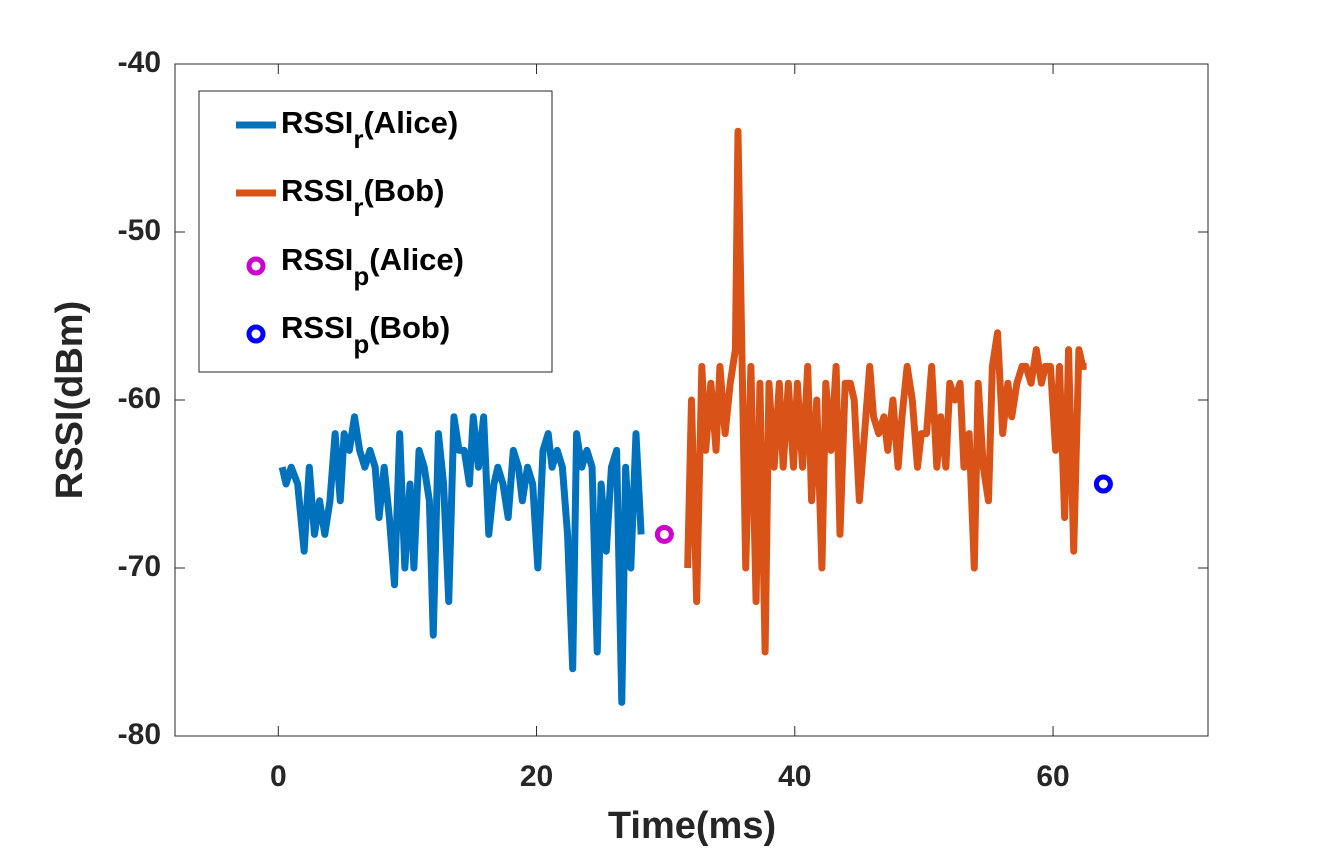  Describe the element at coordinates (139, 398) in the screenshot. I see `y-tick-label: -60` at that location.